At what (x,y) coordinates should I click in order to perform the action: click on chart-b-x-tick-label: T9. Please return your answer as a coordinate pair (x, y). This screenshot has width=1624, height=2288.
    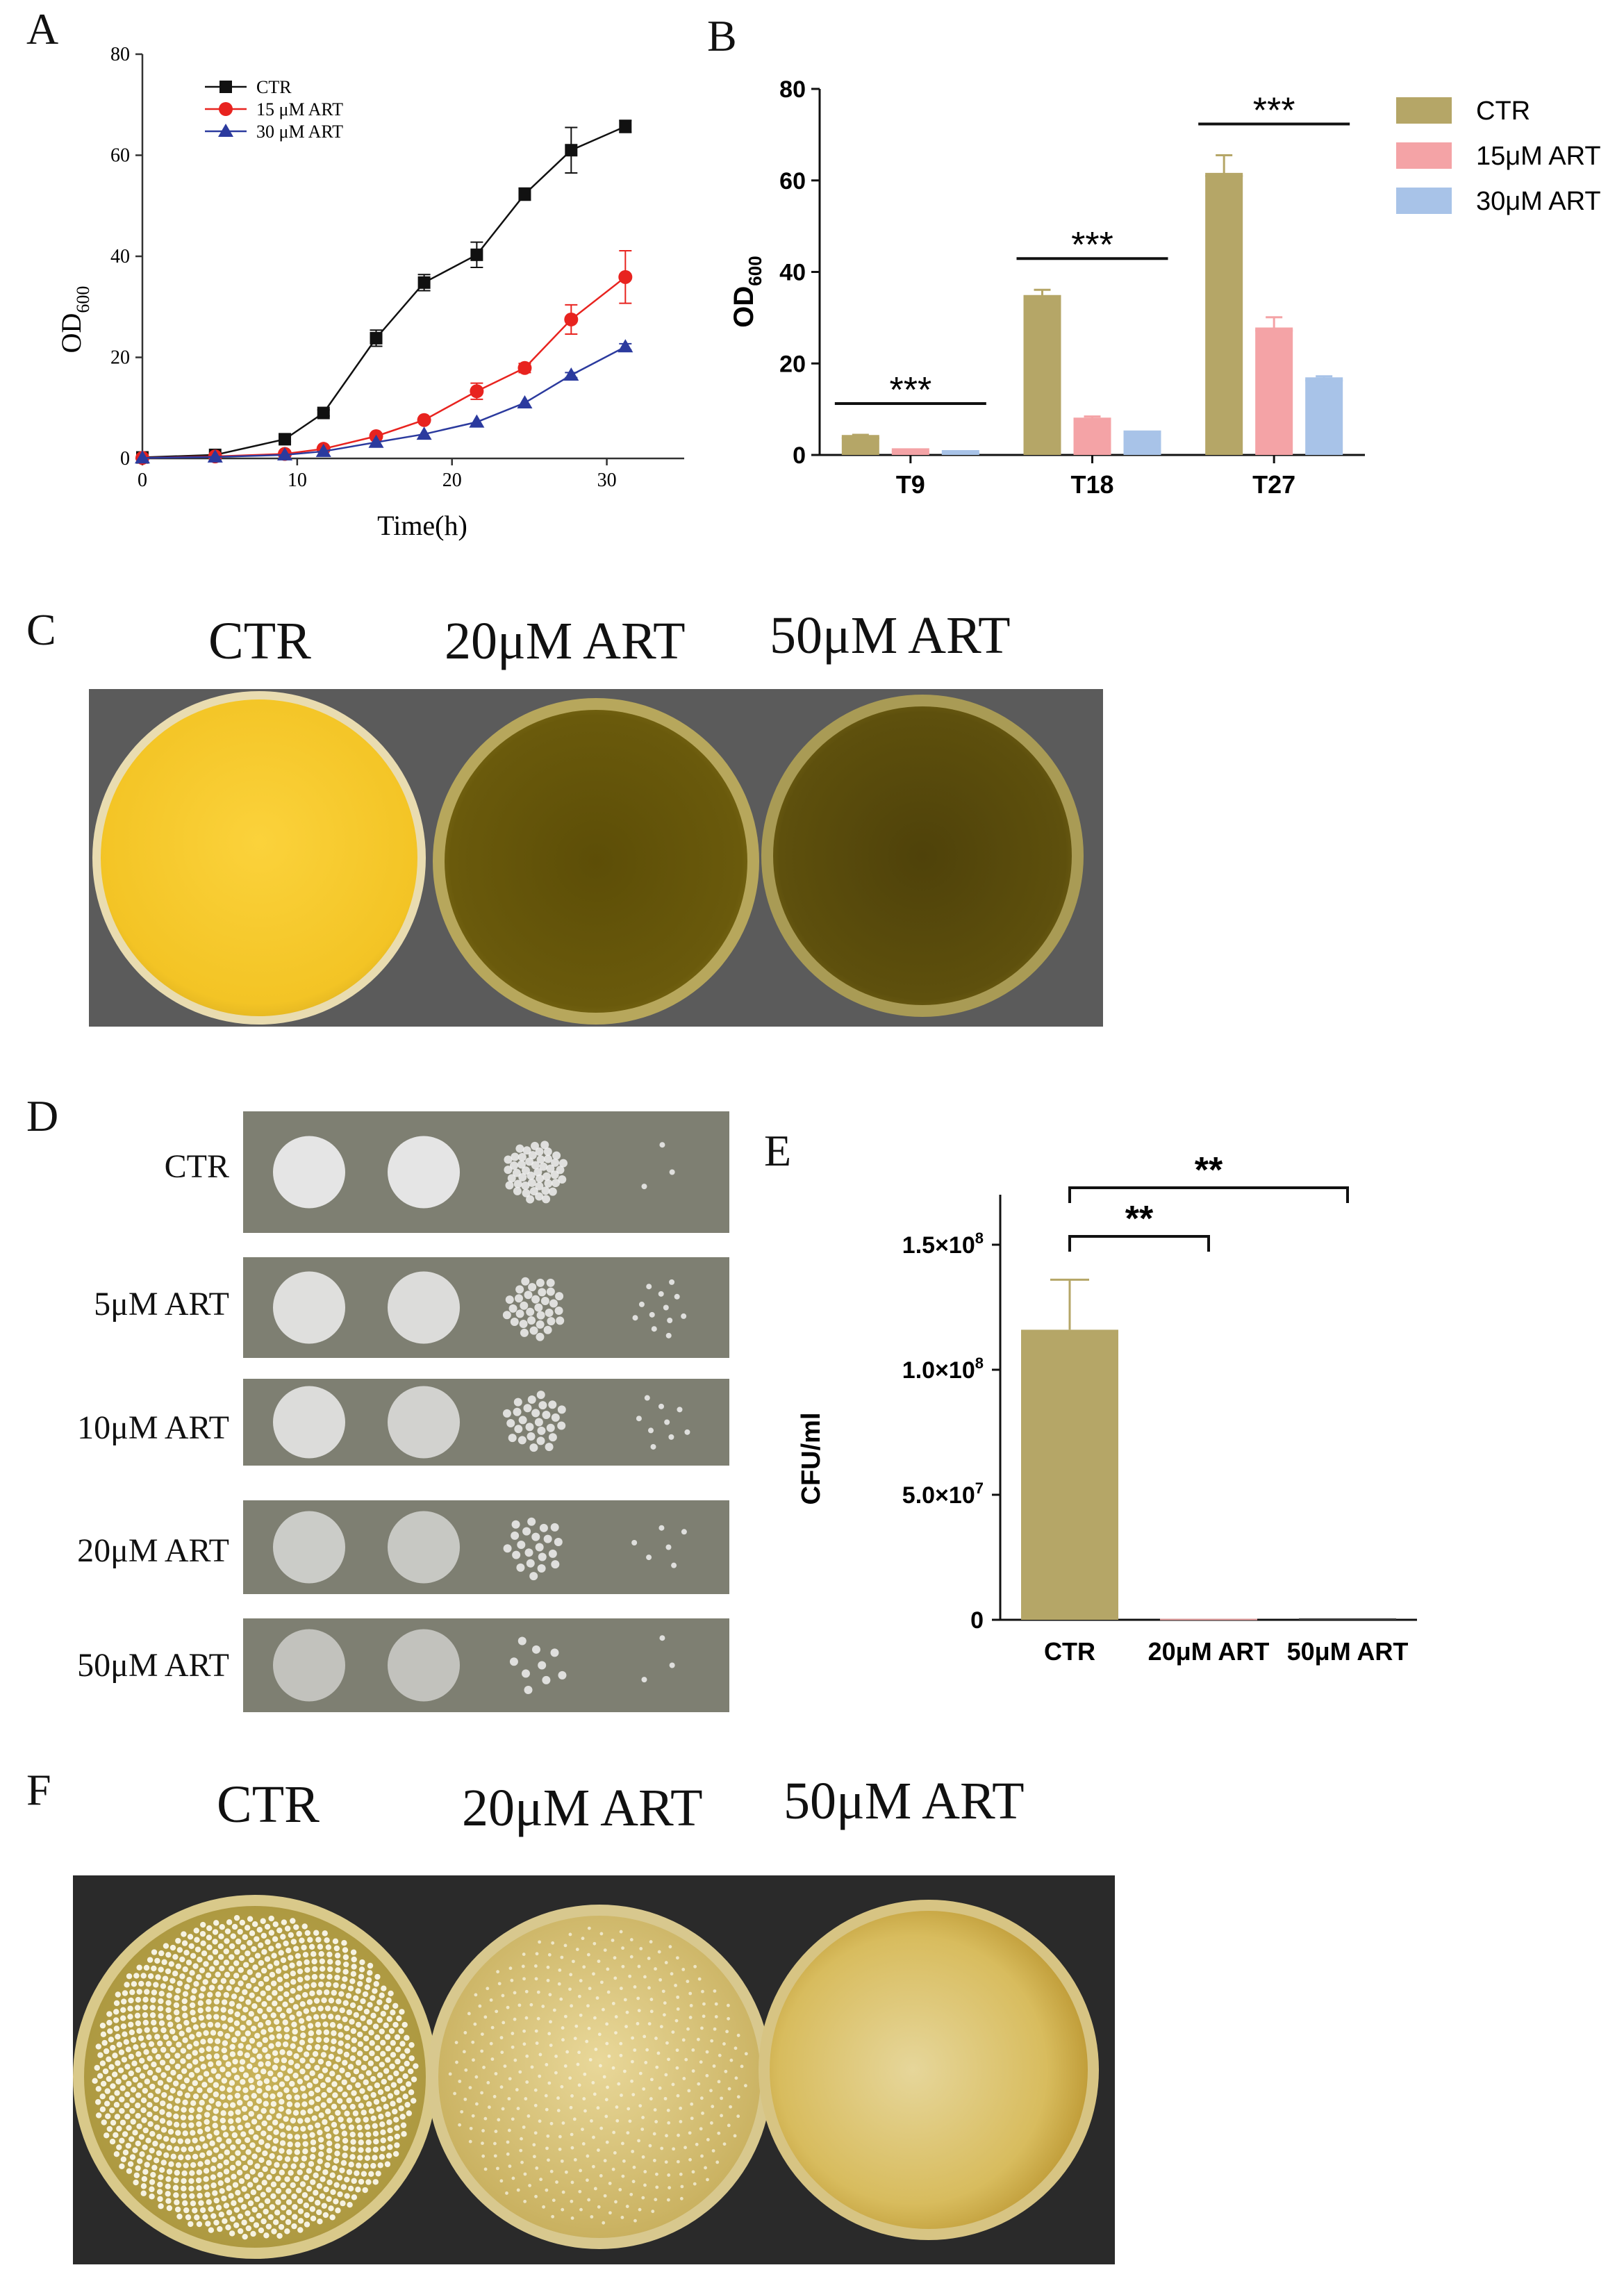
    Looking at the image, I should click on (910, 484).